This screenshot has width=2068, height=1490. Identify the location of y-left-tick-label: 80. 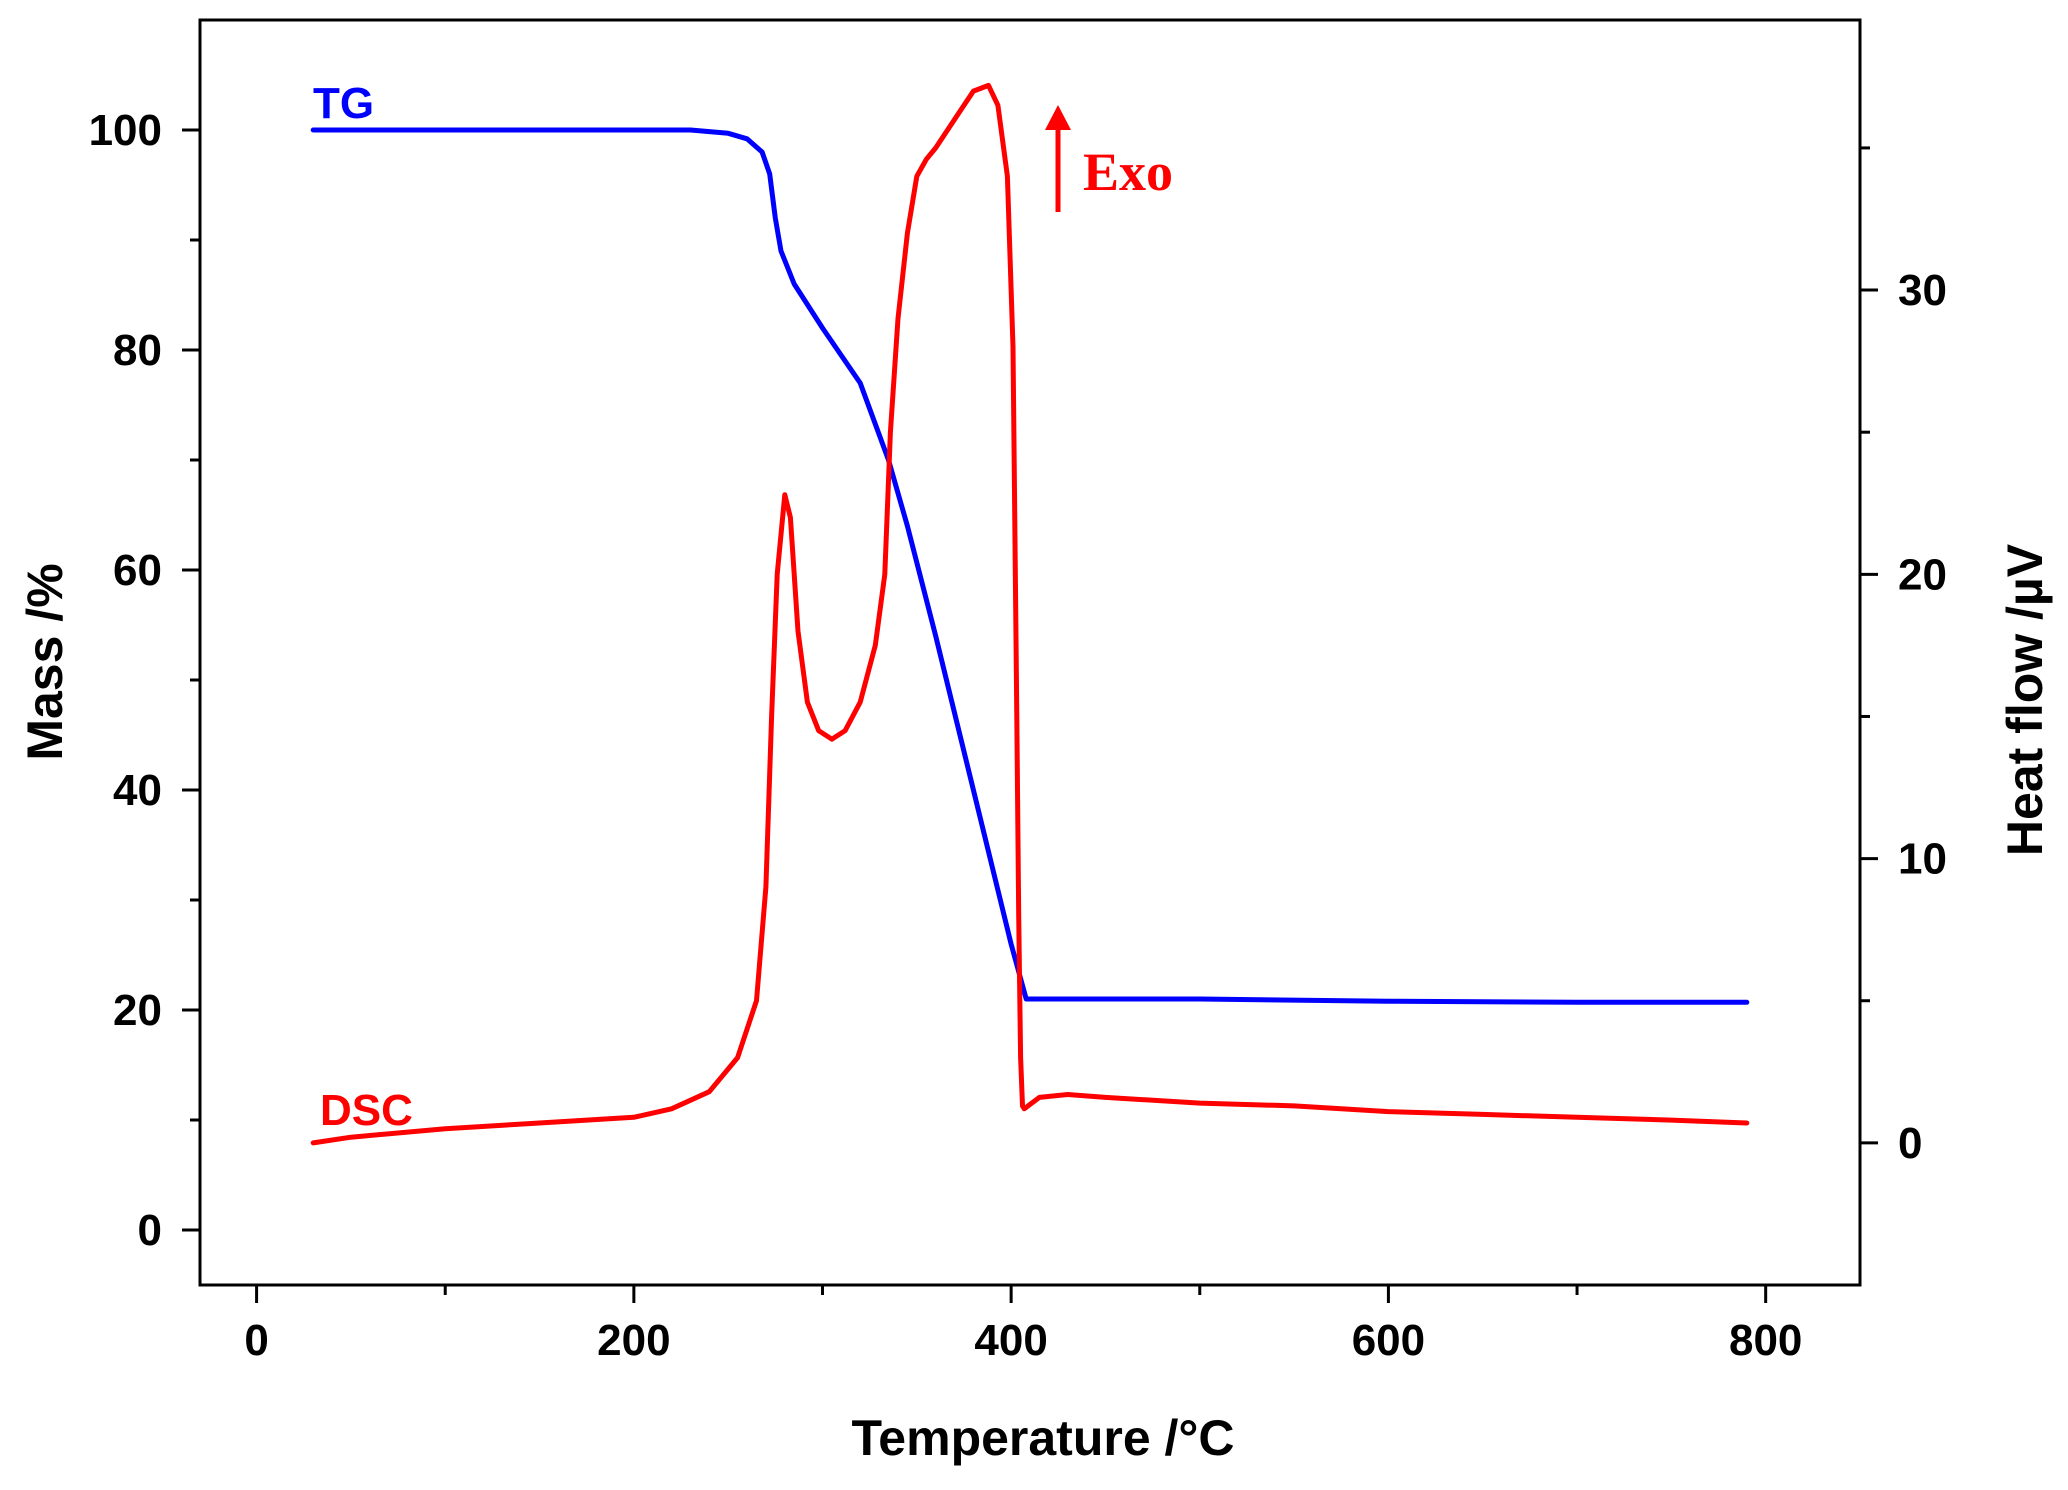
(137, 350).